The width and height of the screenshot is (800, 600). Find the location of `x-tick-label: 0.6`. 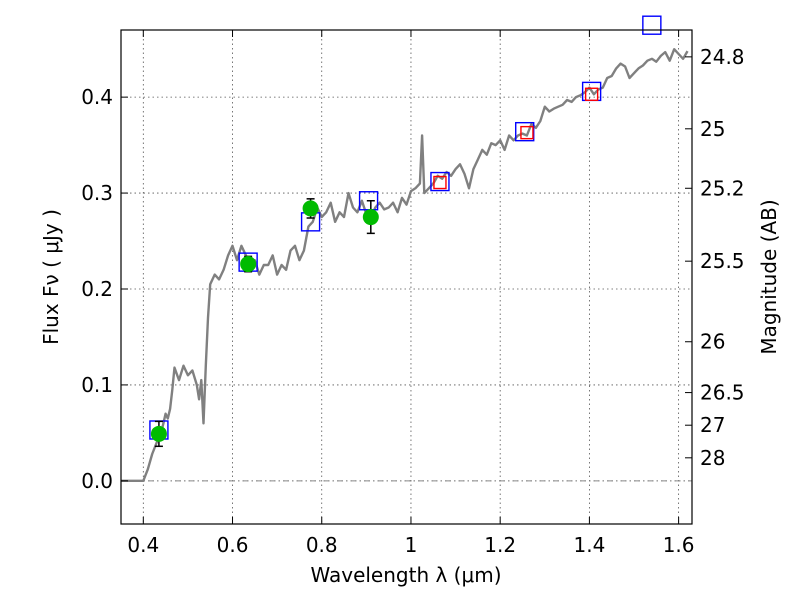

x-tick-label: 0.6 is located at coordinates (233, 545).